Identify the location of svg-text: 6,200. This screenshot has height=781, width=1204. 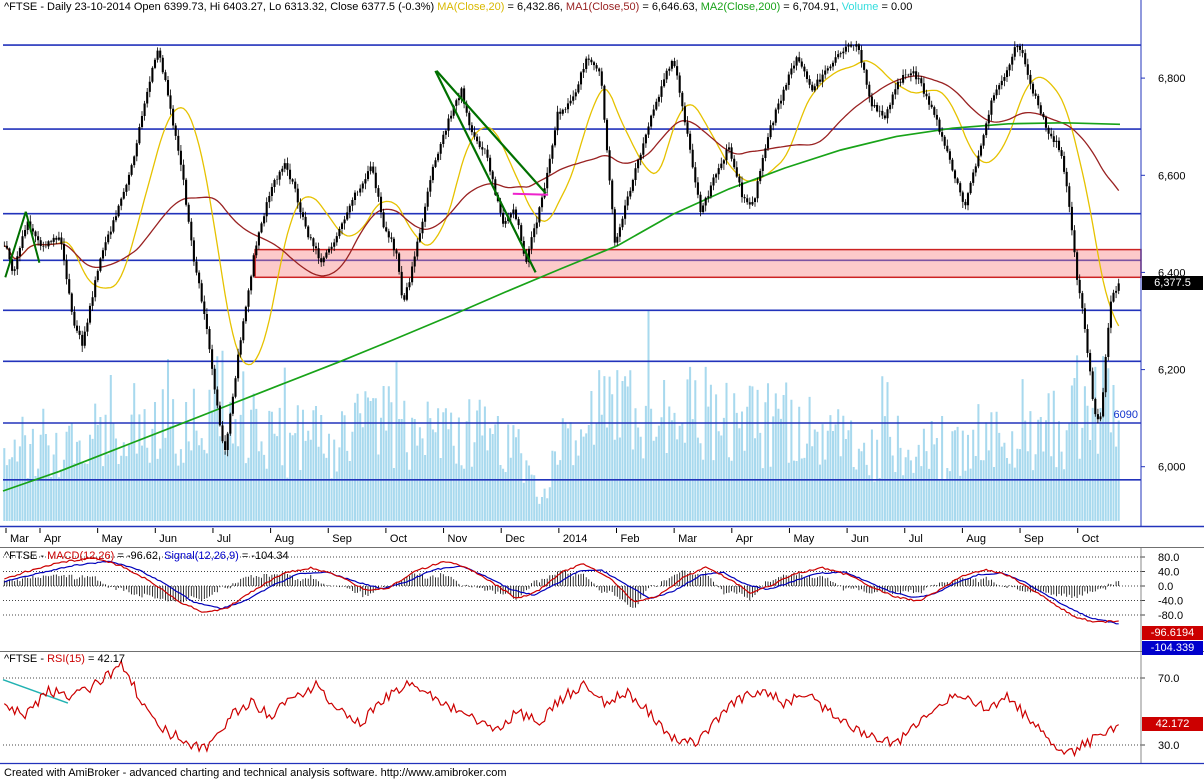
(1172, 371).